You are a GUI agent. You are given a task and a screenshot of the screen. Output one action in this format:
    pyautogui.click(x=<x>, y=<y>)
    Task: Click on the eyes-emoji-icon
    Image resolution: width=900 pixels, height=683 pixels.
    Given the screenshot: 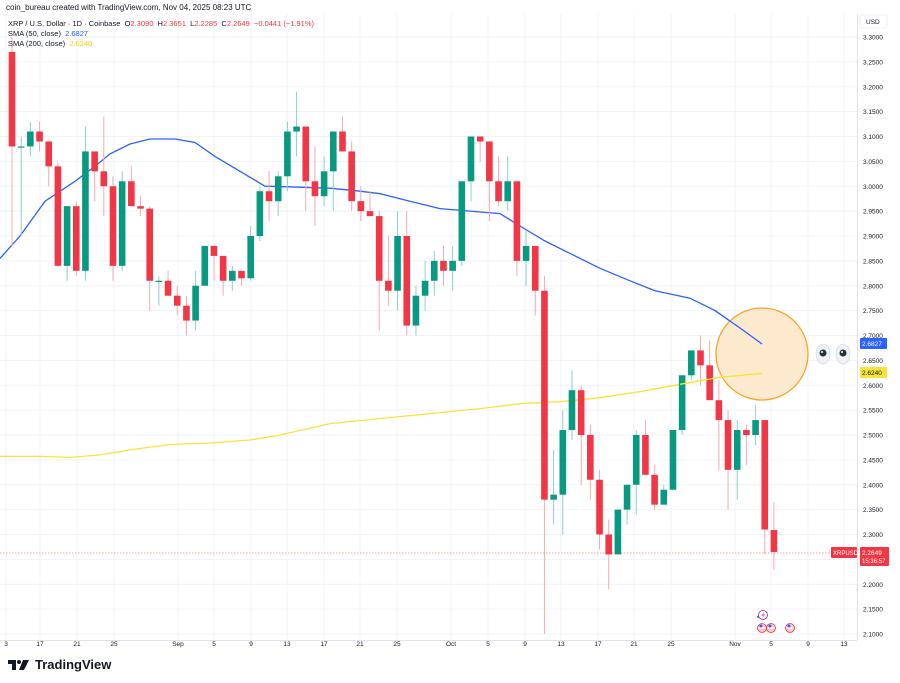 What is the action you would take?
    pyautogui.click(x=833, y=354)
    